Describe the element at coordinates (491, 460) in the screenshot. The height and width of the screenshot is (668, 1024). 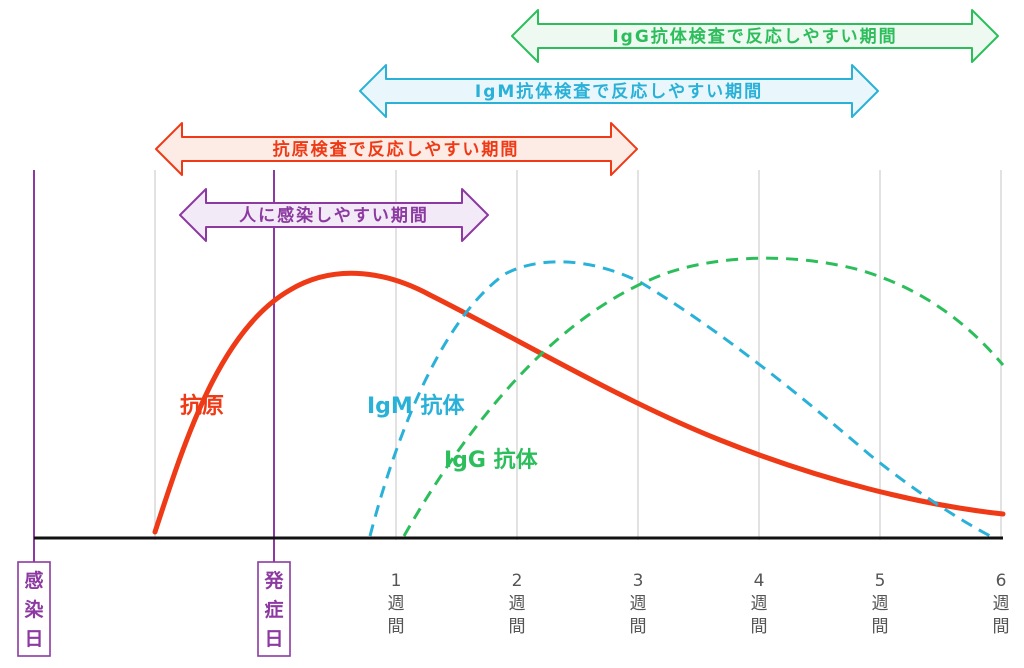
I see `igg-curve-label: IgG 抗体` at that location.